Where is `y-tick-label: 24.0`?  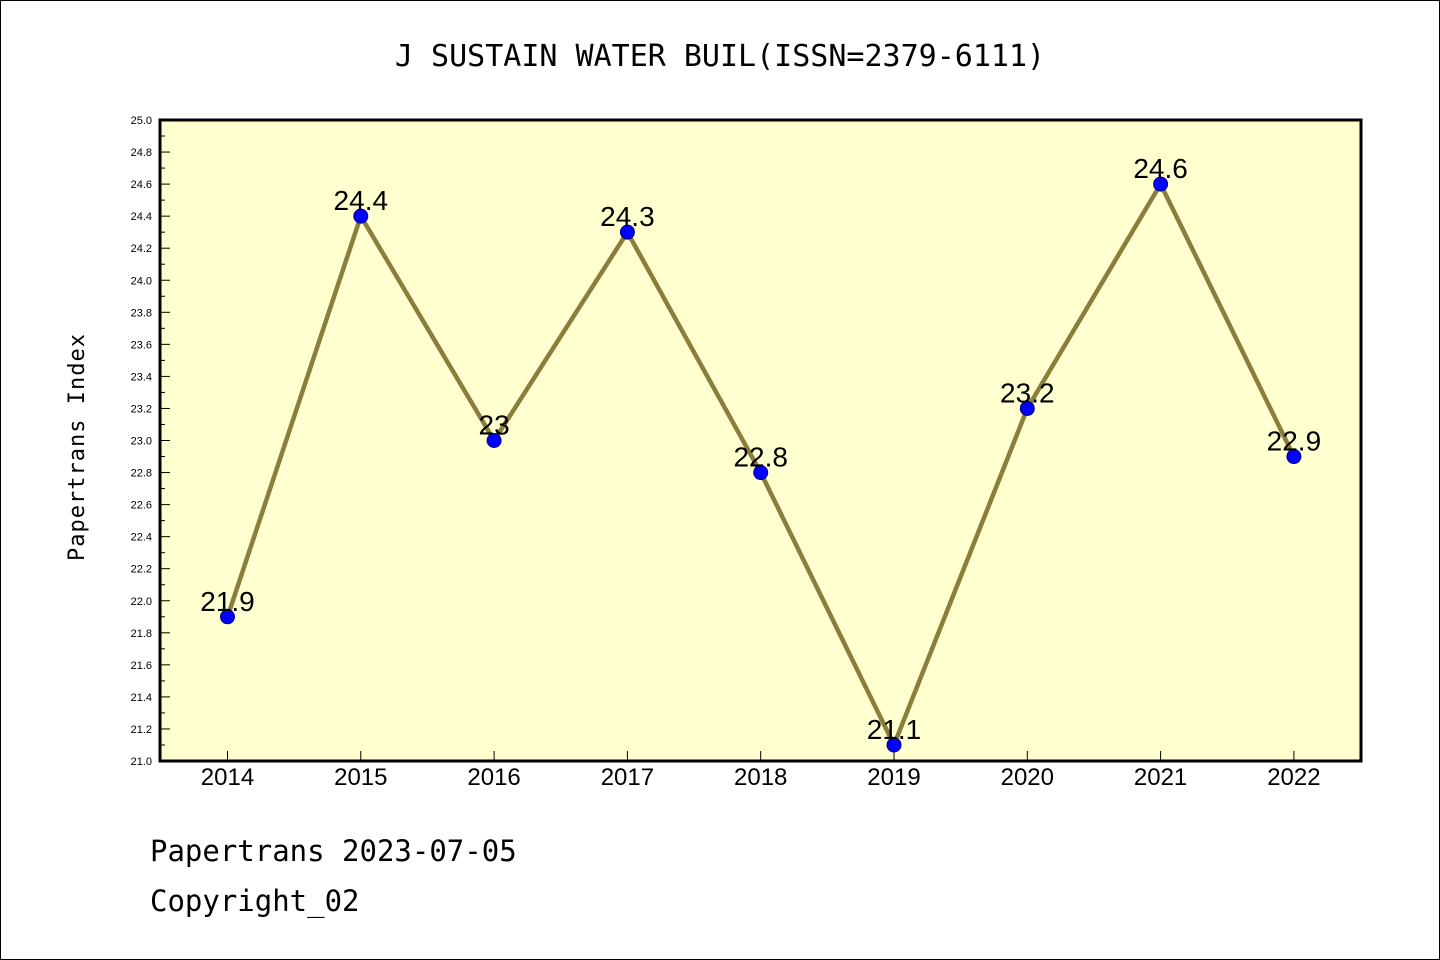 y-tick-label: 24.0 is located at coordinates (141, 281).